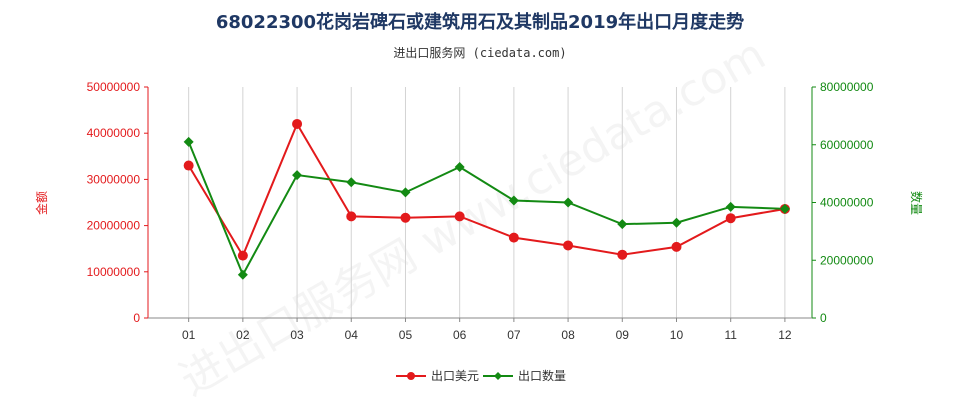 The image size is (960, 400). What do you see at coordinates (847, 87) in the screenshot?
I see `right-tick-label: 80000000` at bounding box center [847, 87].